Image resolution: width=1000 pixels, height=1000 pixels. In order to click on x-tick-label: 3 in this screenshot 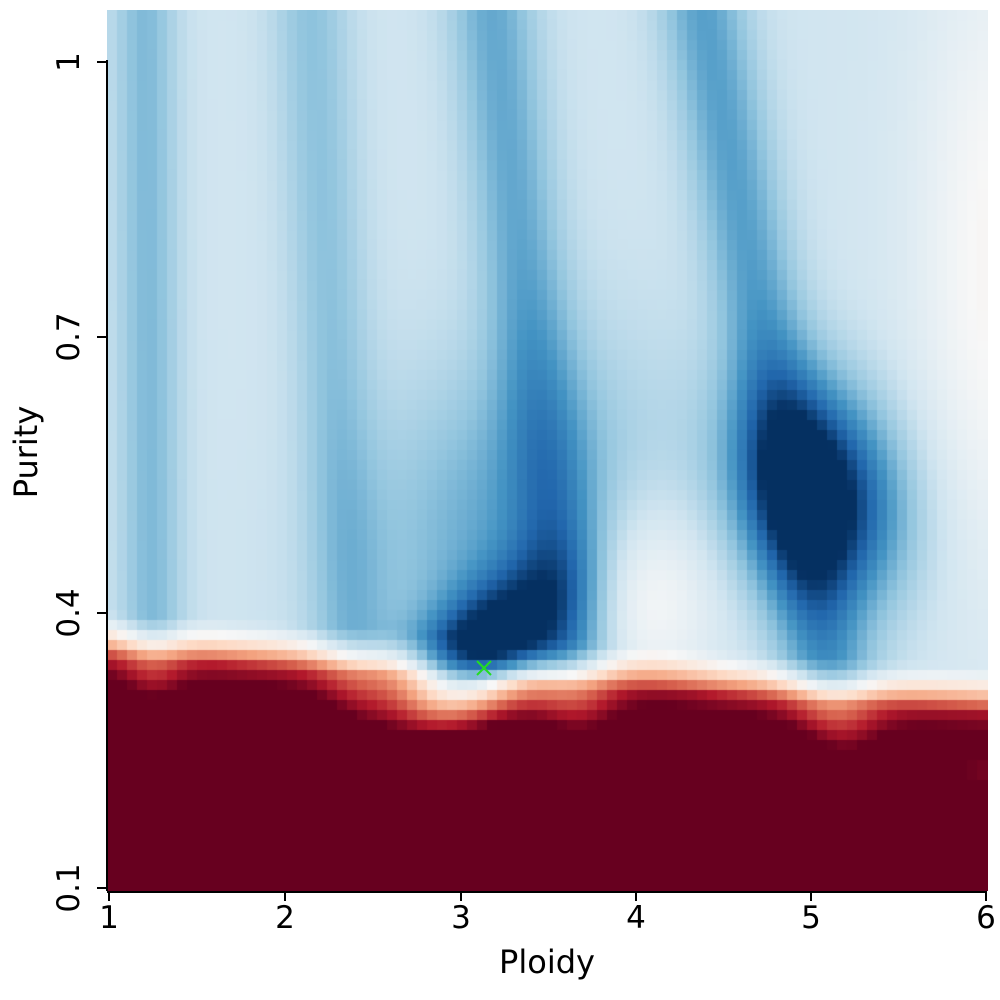, I will do `click(461, 918)`.